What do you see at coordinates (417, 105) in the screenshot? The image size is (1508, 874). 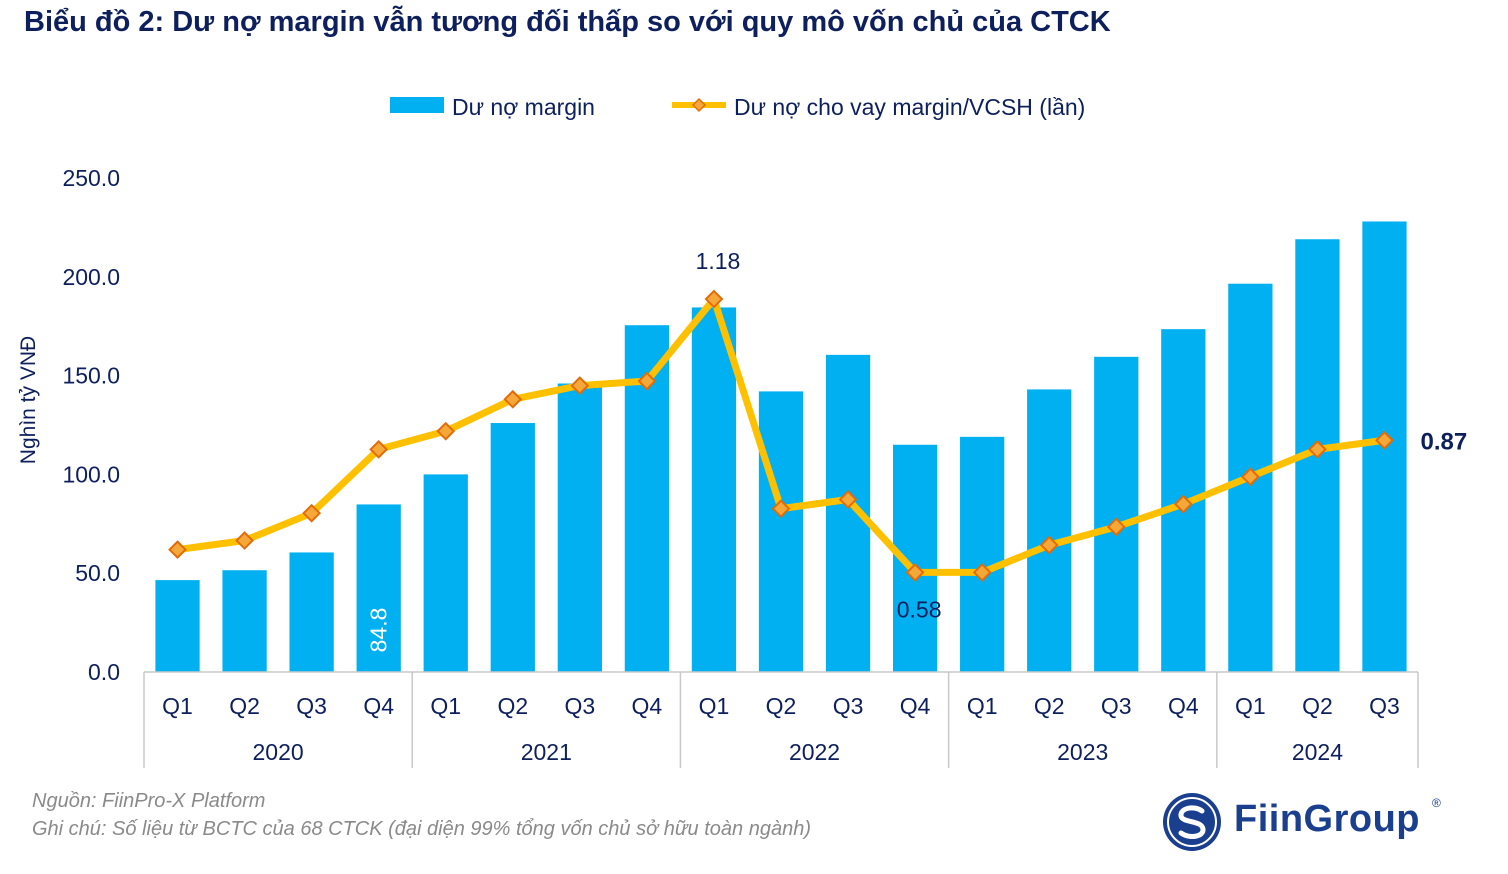 I see `legend-bar-swatch` at bounding box center [417, 105].